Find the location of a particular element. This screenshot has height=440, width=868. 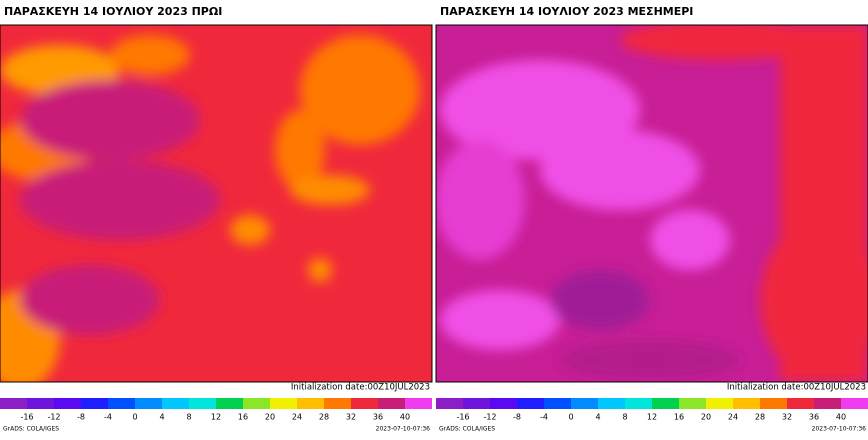

panel-title: ΠΑΡΑΣΚΕΥΗ 14 ΙΟΥΛΙΟΥ 2023 ΜΕΣΗΜΕΡΙ is located at coordinates (566, 11).